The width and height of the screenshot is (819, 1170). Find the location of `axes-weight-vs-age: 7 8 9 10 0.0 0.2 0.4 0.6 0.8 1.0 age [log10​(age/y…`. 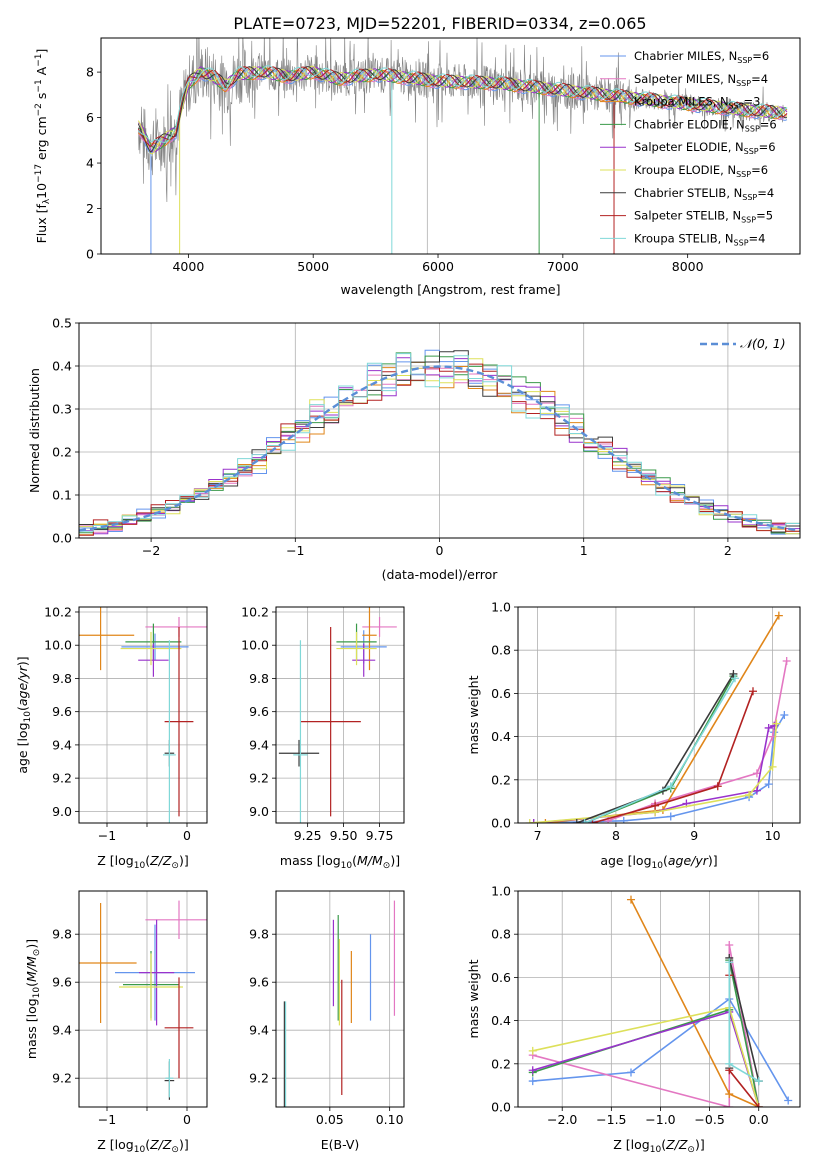

axes-weight-vs-age: 7 8 9 10 0.0 0.2 0.4 0.6 0.8 1.0 age [log10​(age/y… is located at coordinates (633, 735).